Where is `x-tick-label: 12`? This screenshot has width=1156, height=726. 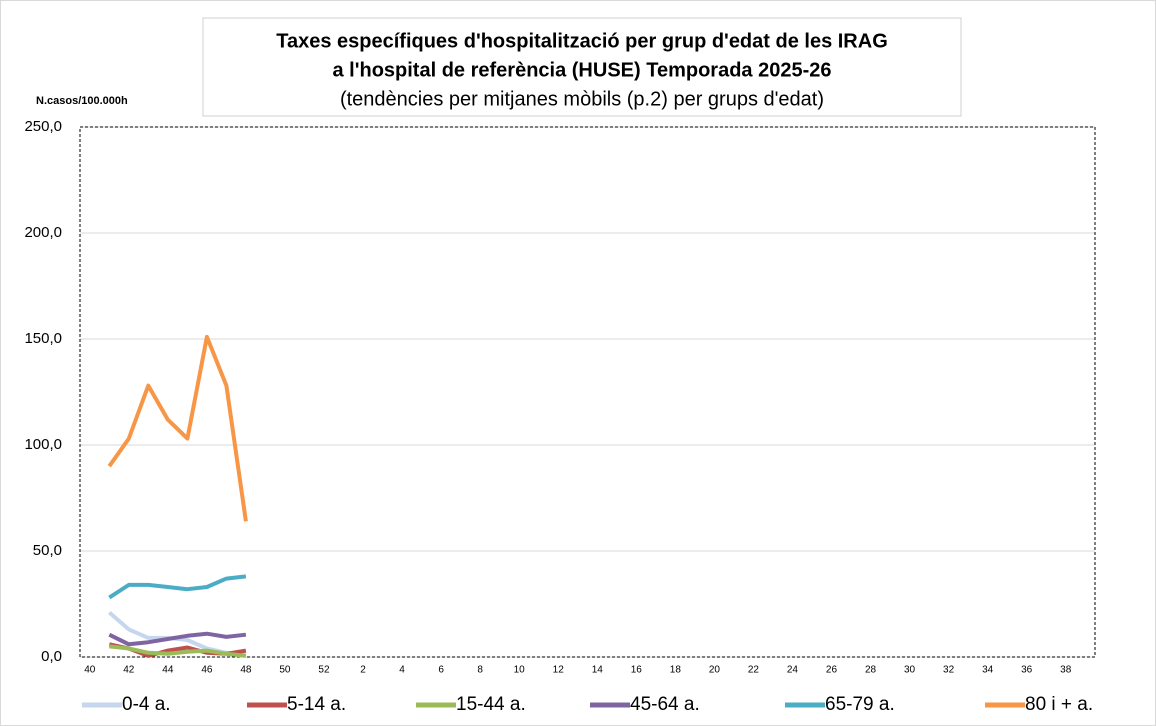 x-tick-label: 12 is located at coordinates (559, 670).